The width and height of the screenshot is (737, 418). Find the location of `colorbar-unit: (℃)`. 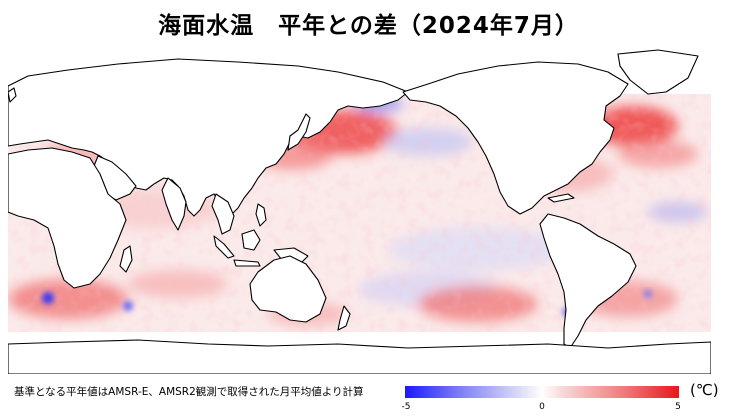

colorbar-unit: (℃) is located at coordinates (704, 390).